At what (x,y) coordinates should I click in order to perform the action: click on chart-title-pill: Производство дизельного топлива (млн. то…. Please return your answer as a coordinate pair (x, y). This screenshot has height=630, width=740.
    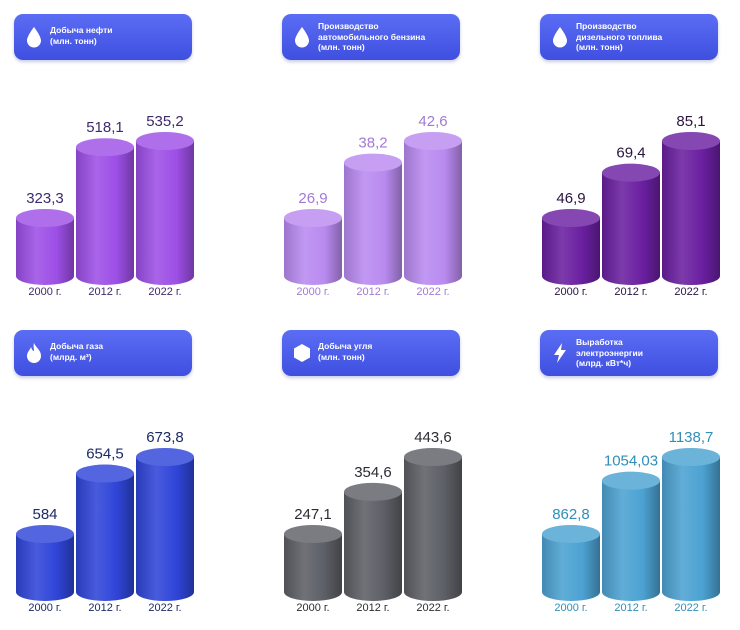
    Looking at the image, I should click on (629, 37).